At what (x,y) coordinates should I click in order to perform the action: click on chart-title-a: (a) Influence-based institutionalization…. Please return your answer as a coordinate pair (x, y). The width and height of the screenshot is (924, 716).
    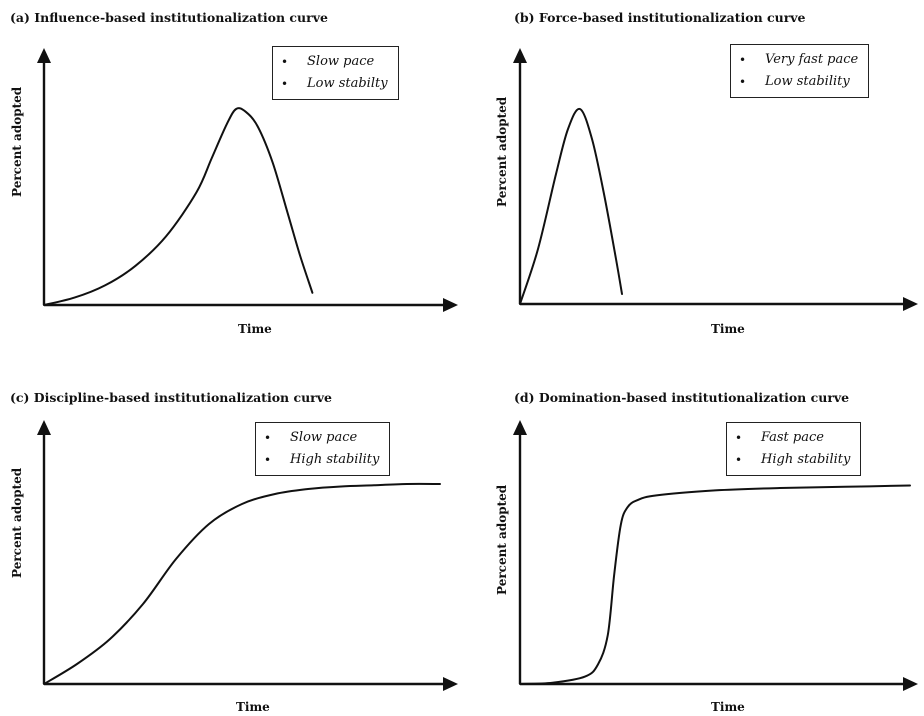
    Looking at the image, I should click on (169, 17).